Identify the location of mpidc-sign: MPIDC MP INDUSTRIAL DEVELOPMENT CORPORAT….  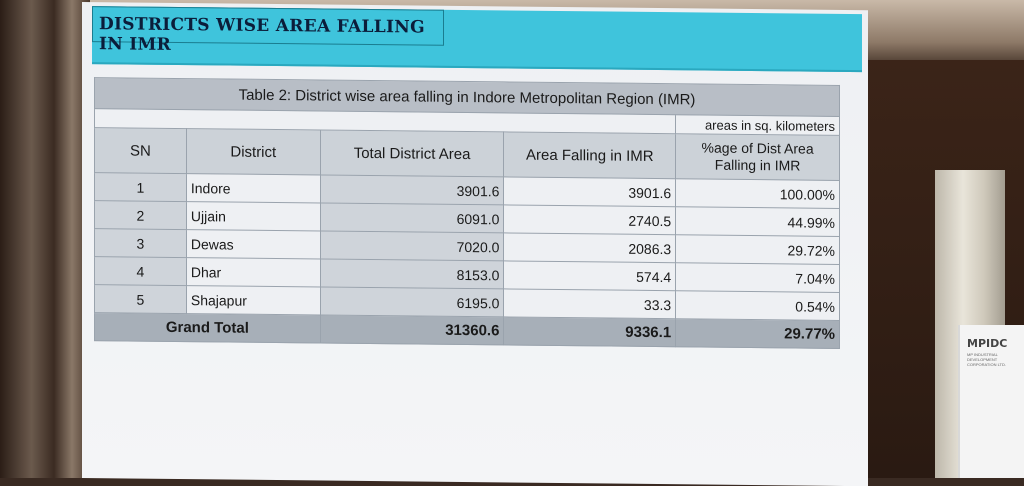
(991, 401).